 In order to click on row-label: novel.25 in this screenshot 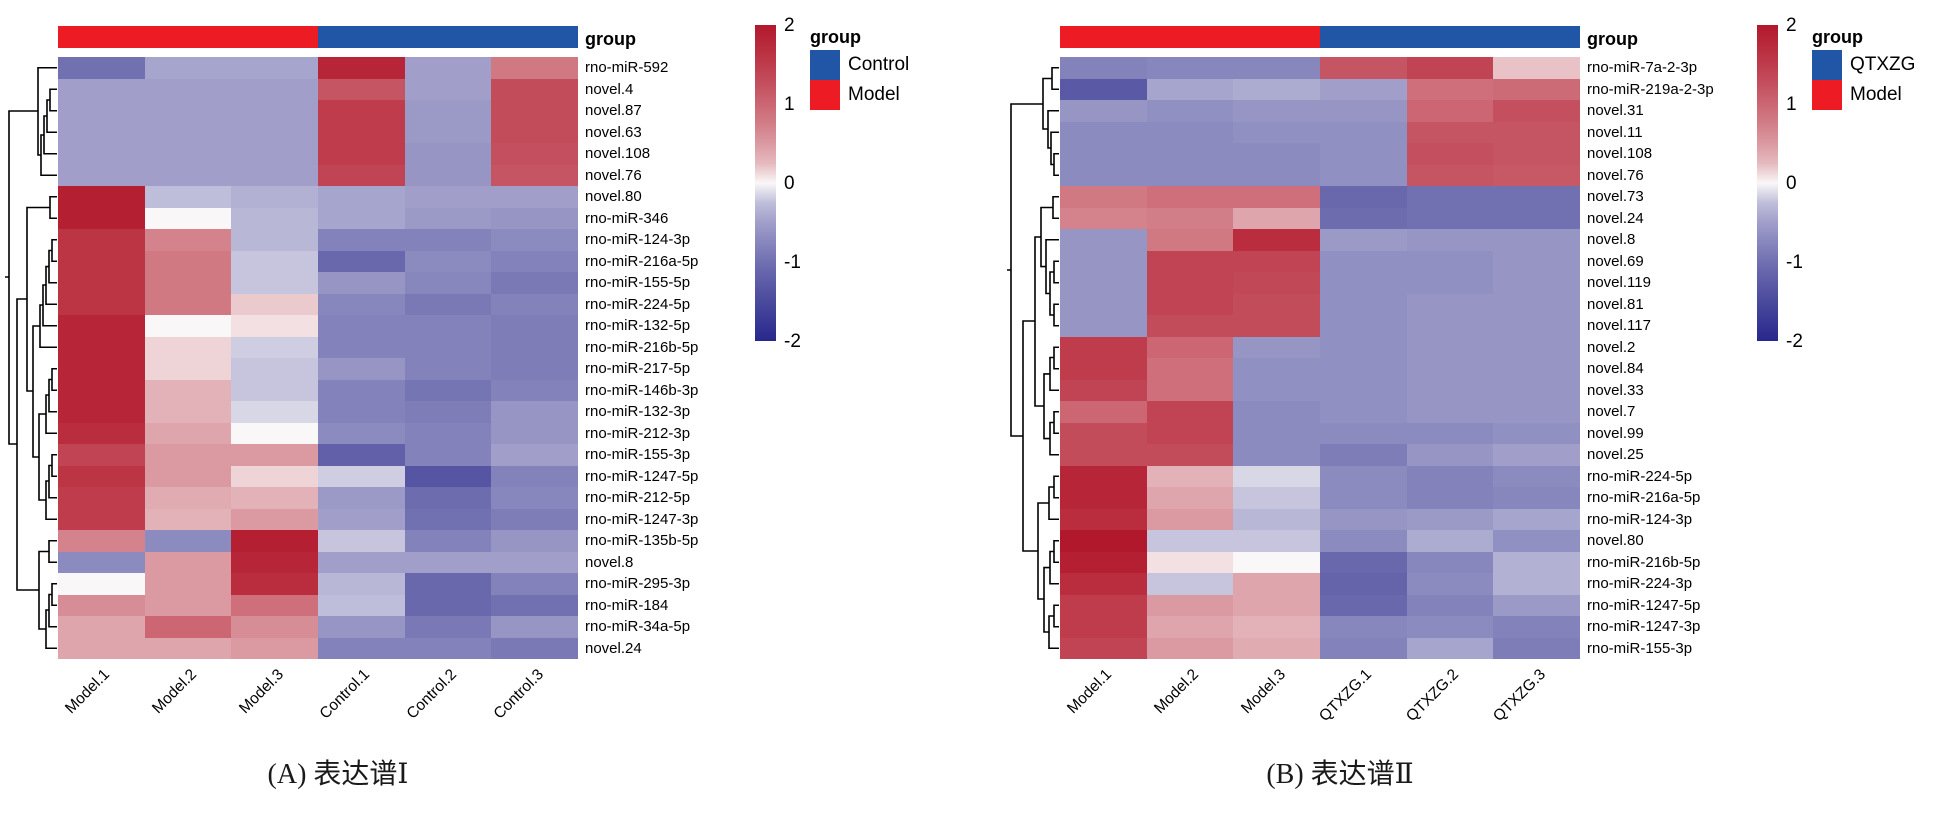, I will do `click(1615, 454)`.